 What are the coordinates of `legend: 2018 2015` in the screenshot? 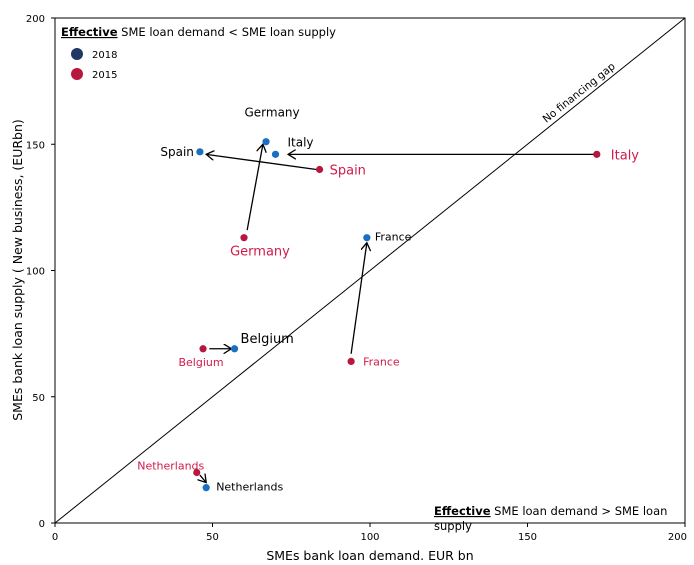 It's located at (94, 64).